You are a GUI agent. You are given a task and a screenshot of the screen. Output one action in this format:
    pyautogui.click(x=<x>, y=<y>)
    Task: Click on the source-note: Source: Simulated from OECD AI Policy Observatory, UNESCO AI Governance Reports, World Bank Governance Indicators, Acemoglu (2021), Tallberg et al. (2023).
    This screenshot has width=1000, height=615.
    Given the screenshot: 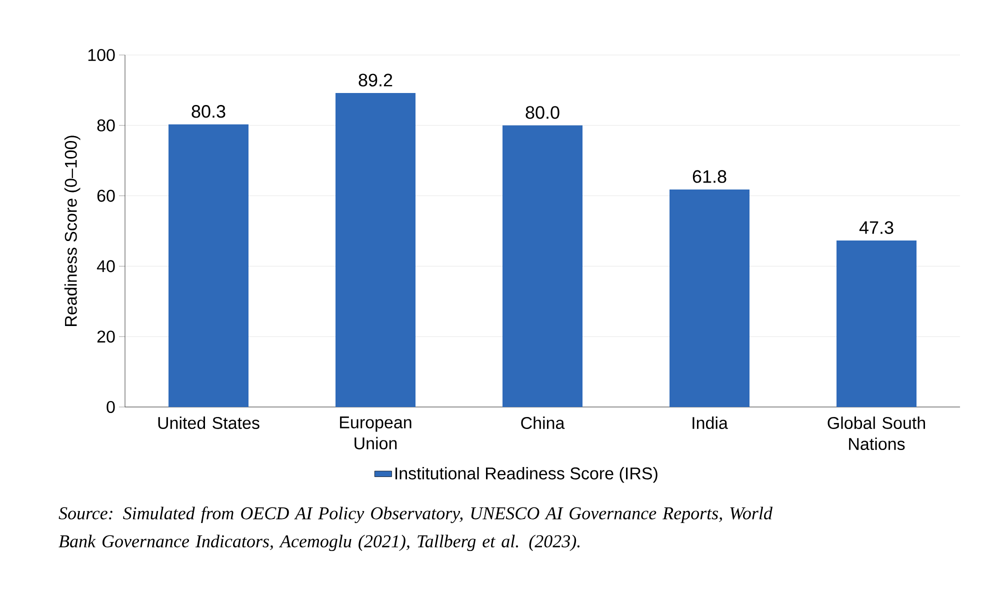 What is the action you would take?
    pyautogui.click(x=415, y=529)
    